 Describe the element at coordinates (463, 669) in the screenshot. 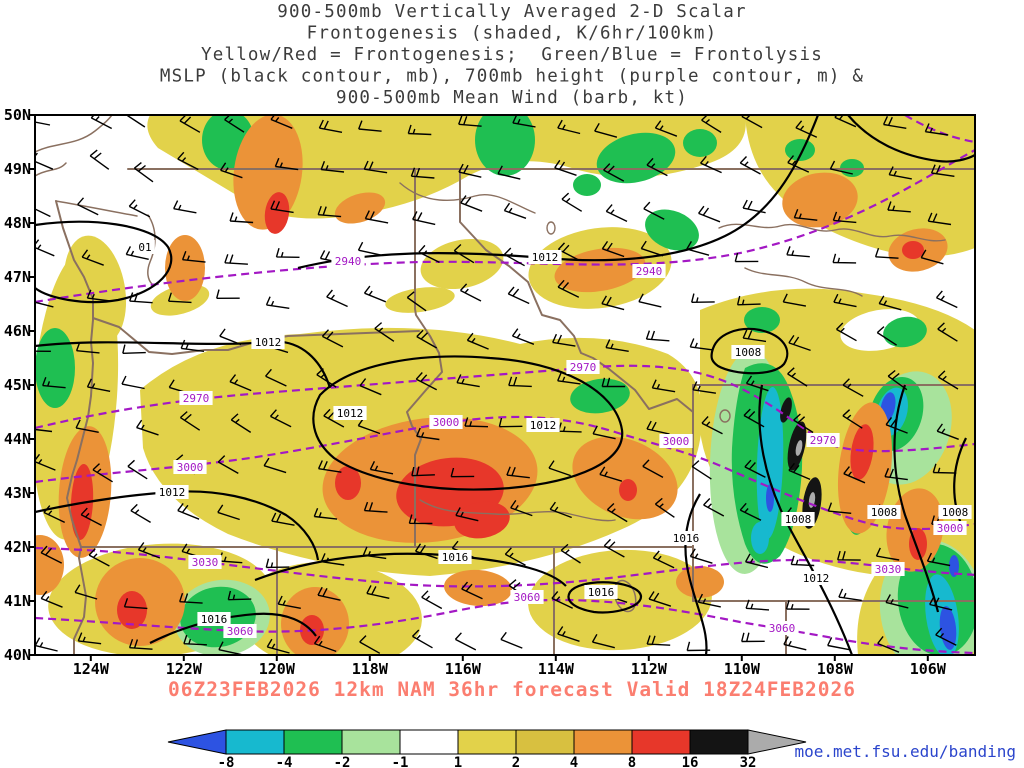

I see `lon-label: 116W` at that location.